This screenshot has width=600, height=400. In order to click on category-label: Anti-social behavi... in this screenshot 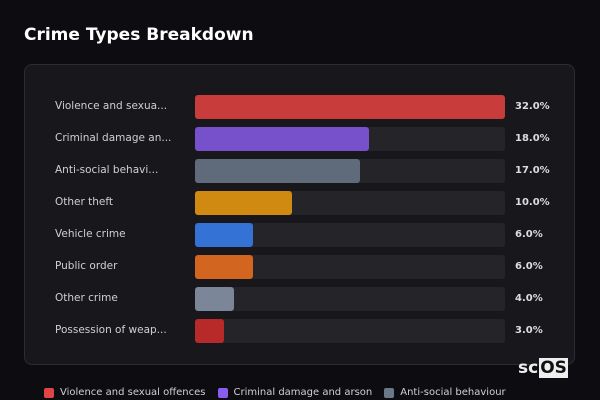, I will do `click(107, 170)`.